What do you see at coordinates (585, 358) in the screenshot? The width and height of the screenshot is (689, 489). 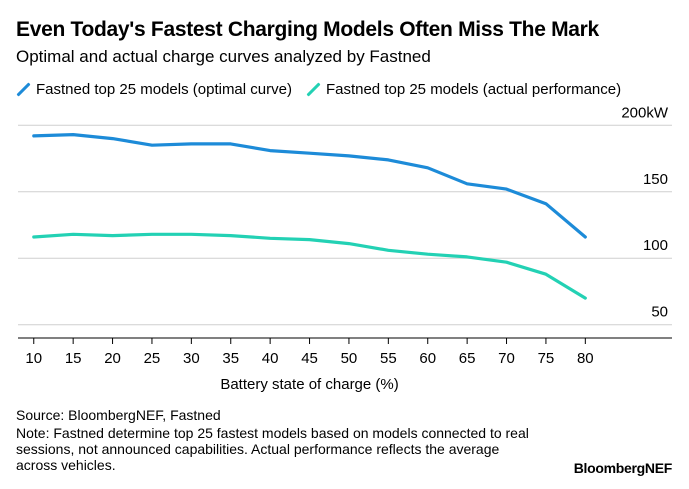 I see `x-tick-label-80: 80` at bounding box center [585, 358].